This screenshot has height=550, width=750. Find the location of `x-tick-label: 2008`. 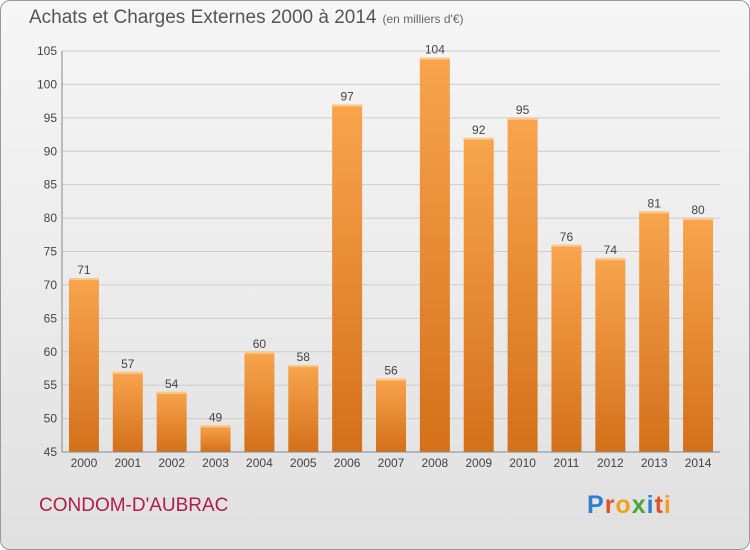

x-tick-label: 2008 is located at coordinates (435, 463).